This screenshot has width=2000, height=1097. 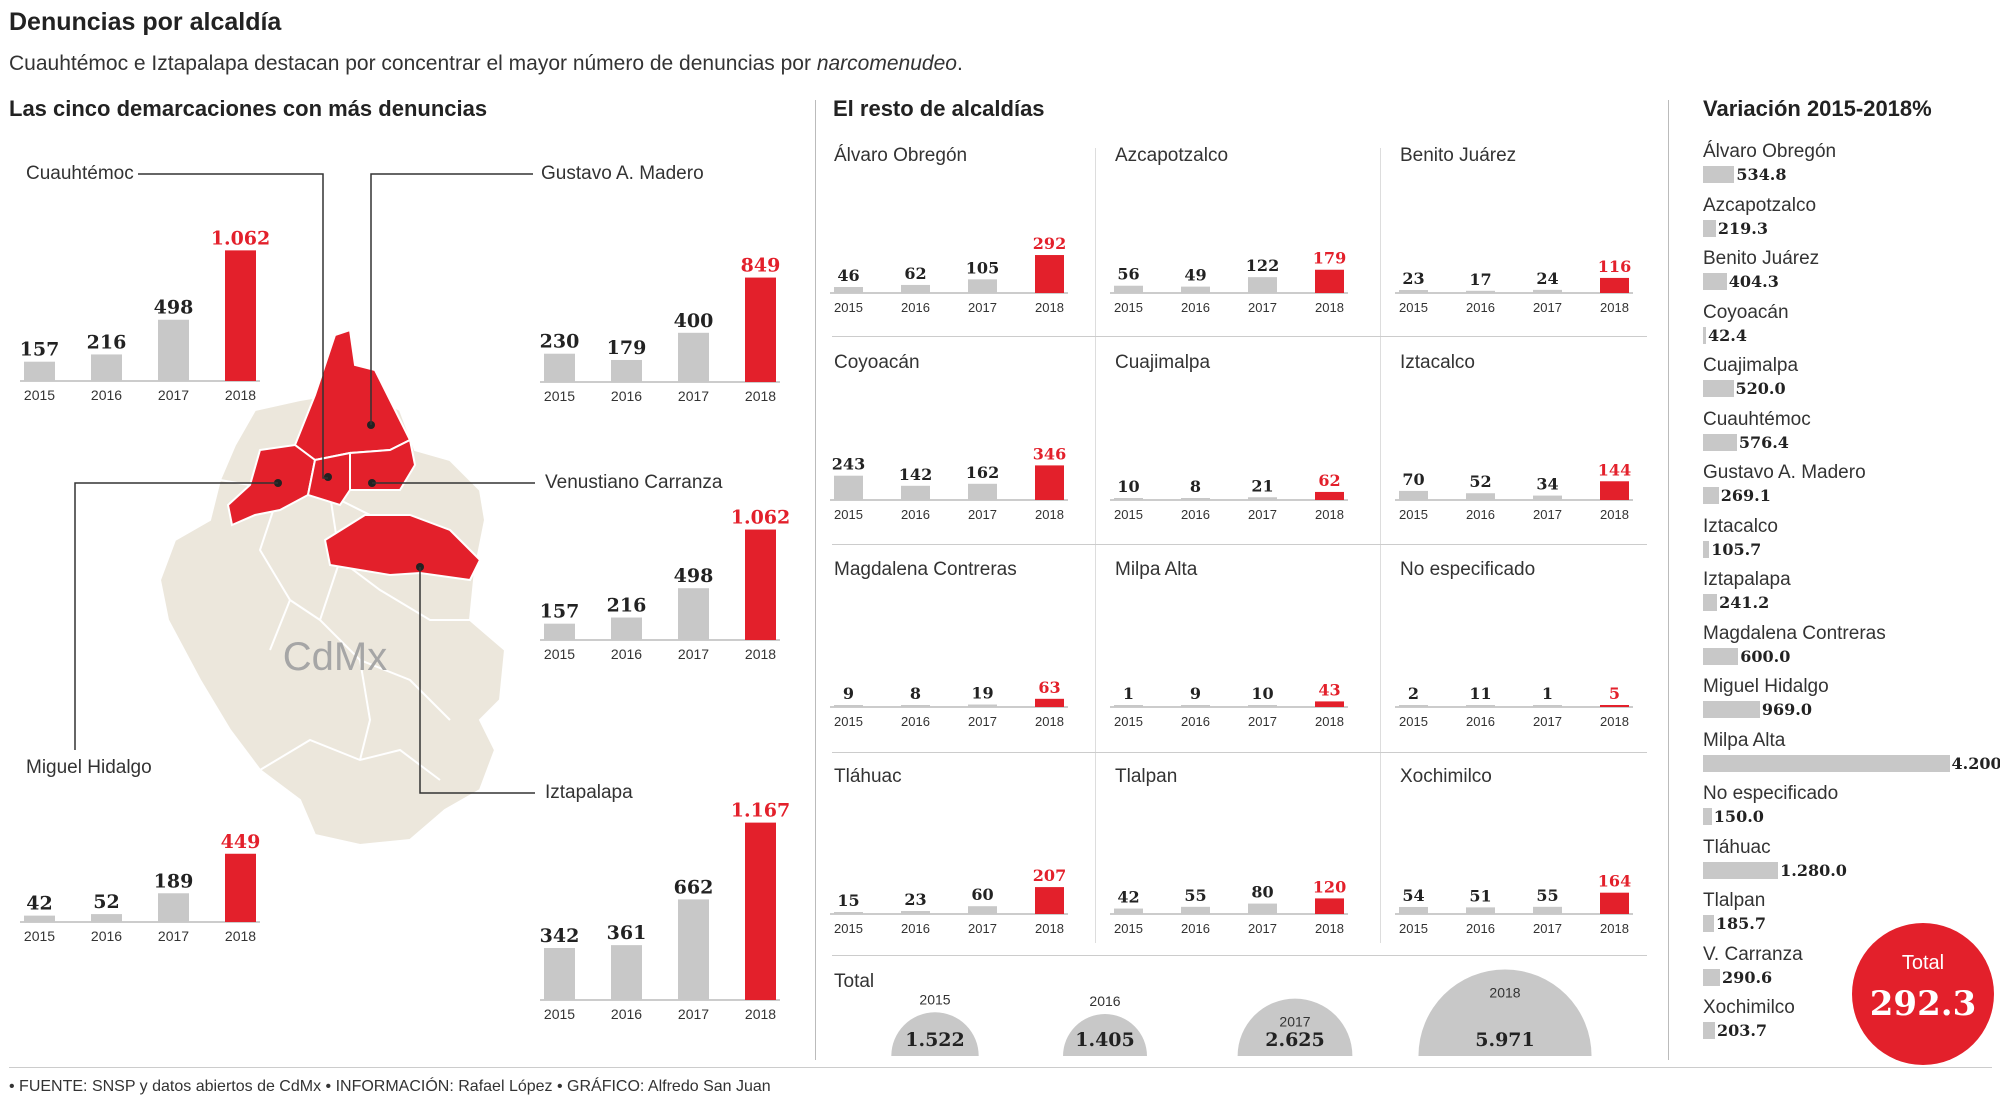 What do you see at coordinates (915, 899) in the screenshot?
I see `value-label-2016: 23` at bounding box center [915, 899].